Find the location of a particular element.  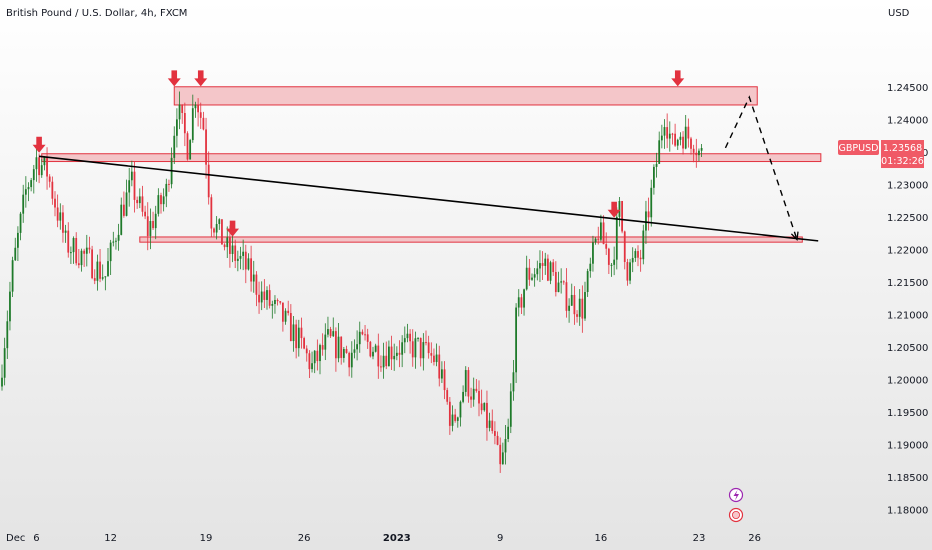

time-tick-label: 16 is located at coordinates (601, 538).